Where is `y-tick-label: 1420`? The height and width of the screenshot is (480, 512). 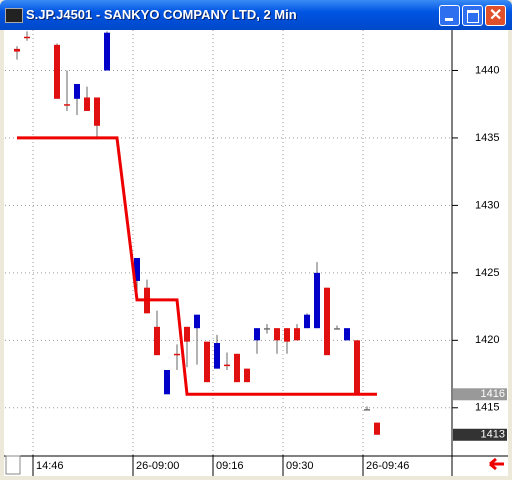
y-tick-label: 1420 is located at coordinates (487, 340).